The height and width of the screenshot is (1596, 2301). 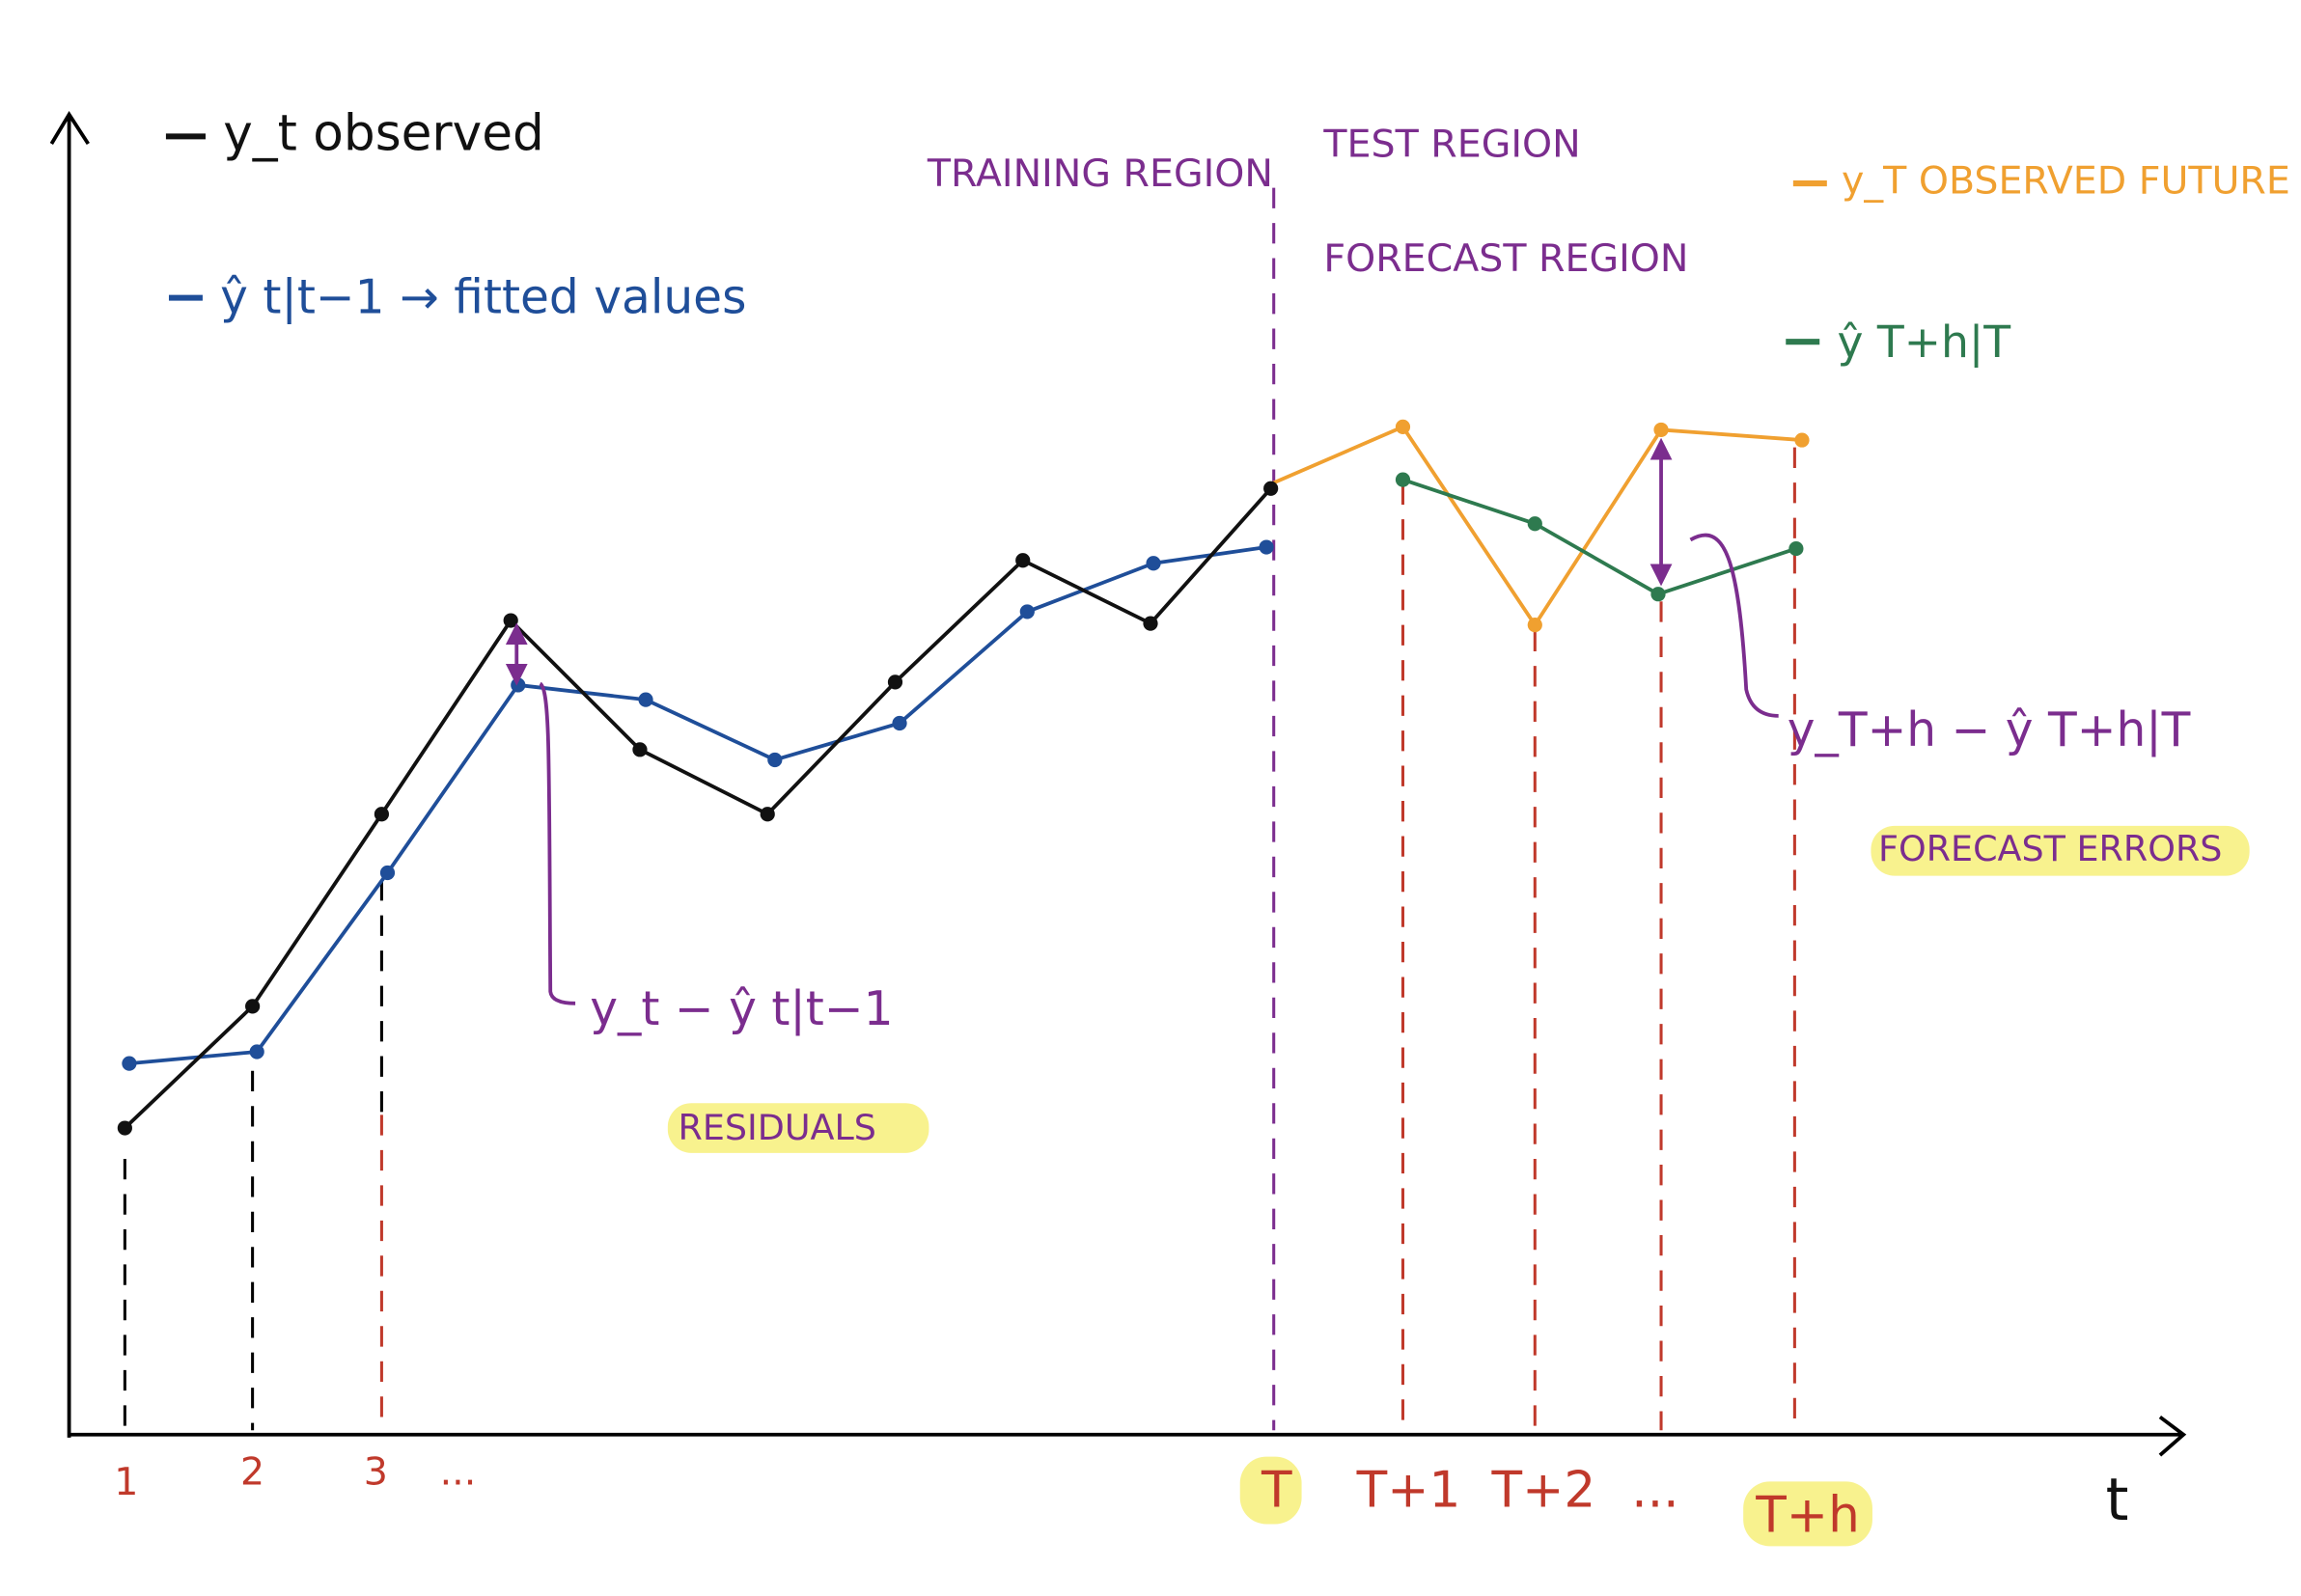 I want to click on region-forecast: FORECAST REGION, so click(x=1505, y=258).